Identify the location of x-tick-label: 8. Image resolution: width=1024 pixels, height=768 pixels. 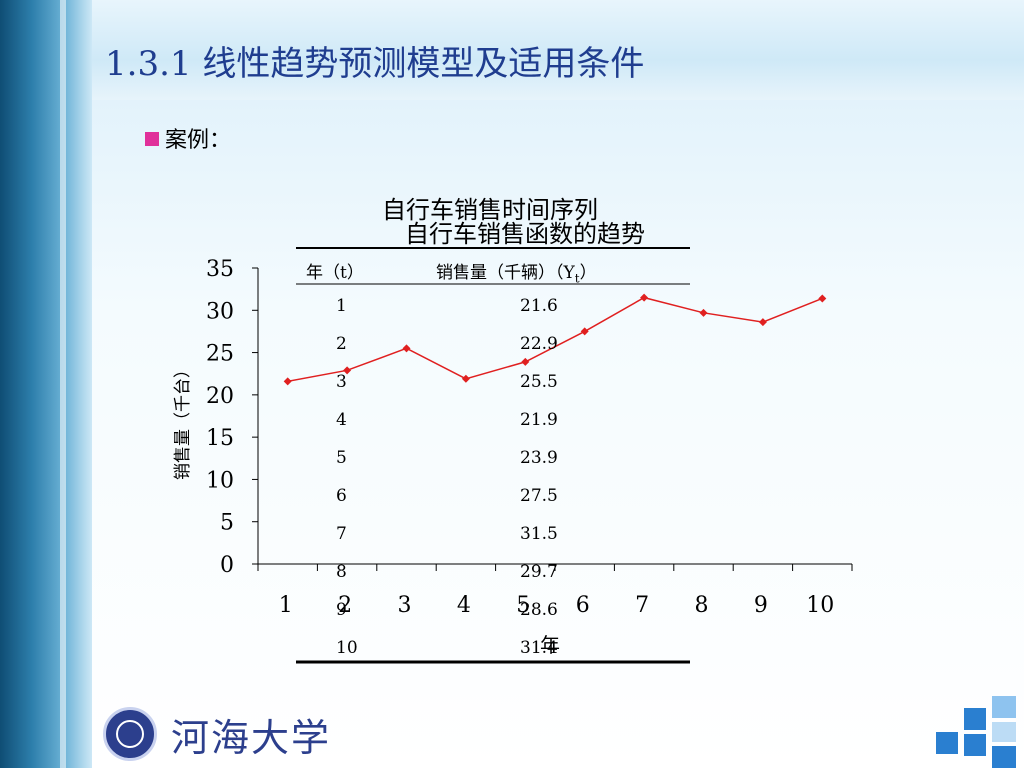
(702, 605).